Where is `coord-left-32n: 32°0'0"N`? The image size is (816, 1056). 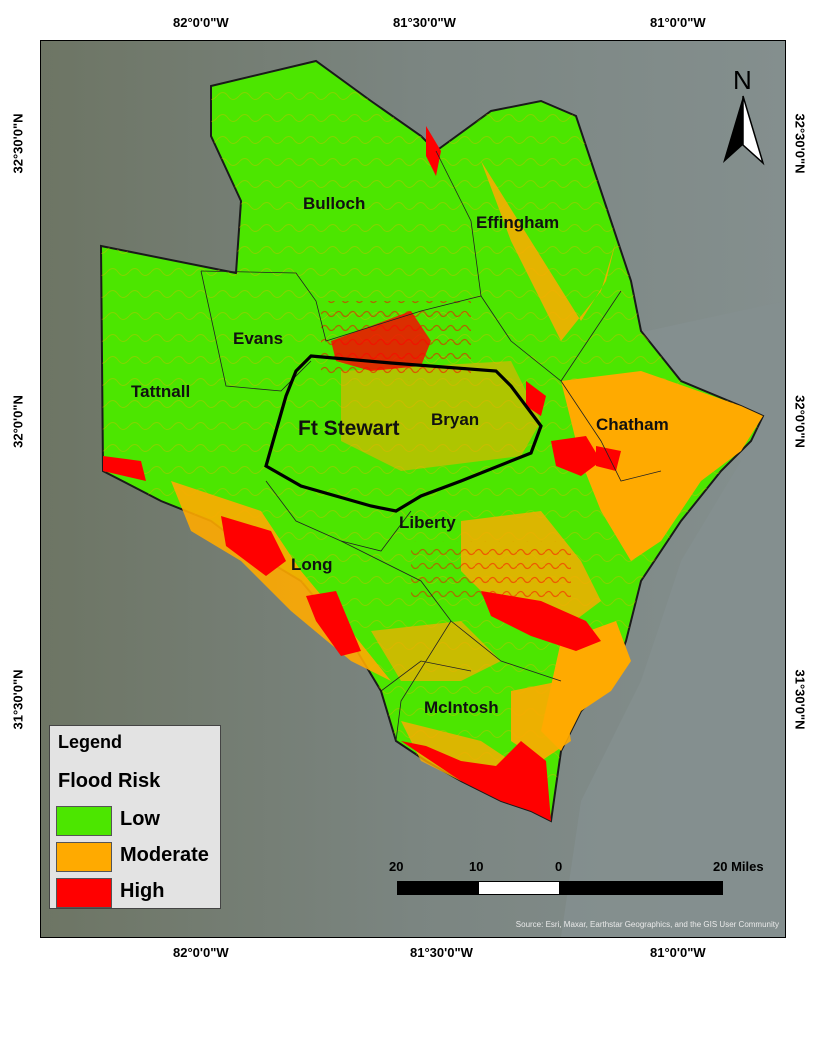 coord-left-32n: 32°0'0"N is located at coordinates (18, 421).